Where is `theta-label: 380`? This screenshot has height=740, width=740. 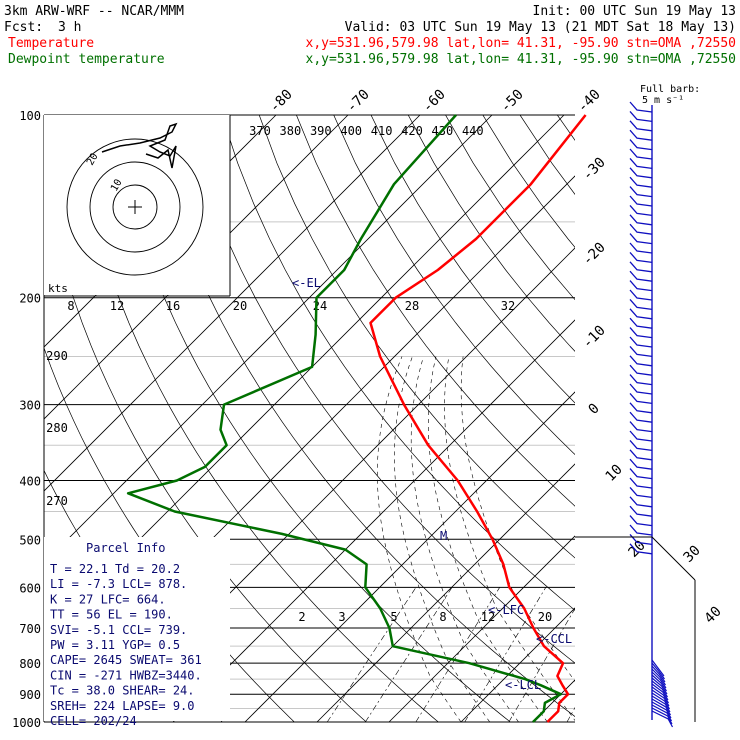
theta-label: 380 is located at coordinates (291, 131).